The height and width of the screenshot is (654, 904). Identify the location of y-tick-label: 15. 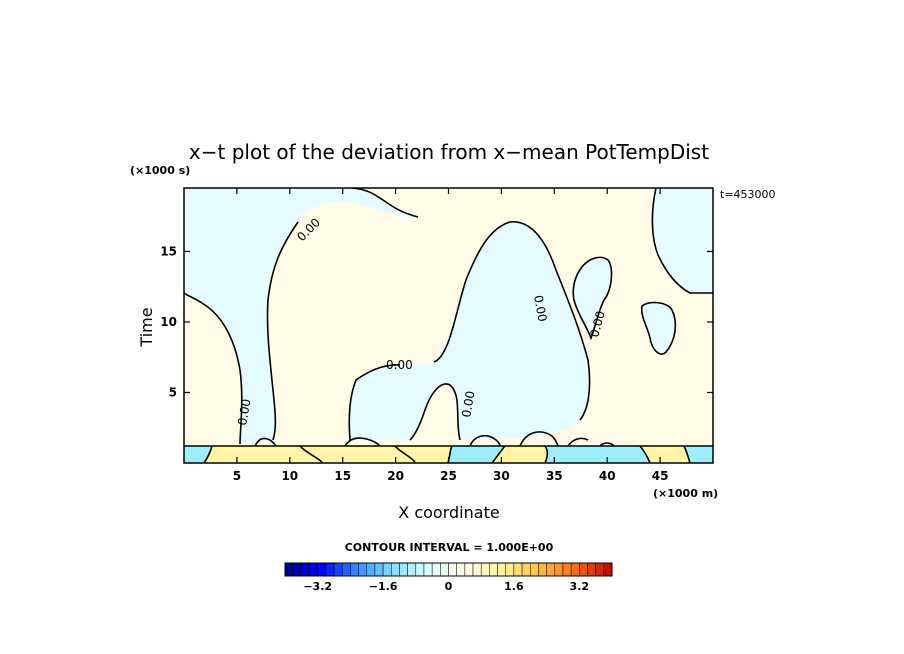
(168, 251).